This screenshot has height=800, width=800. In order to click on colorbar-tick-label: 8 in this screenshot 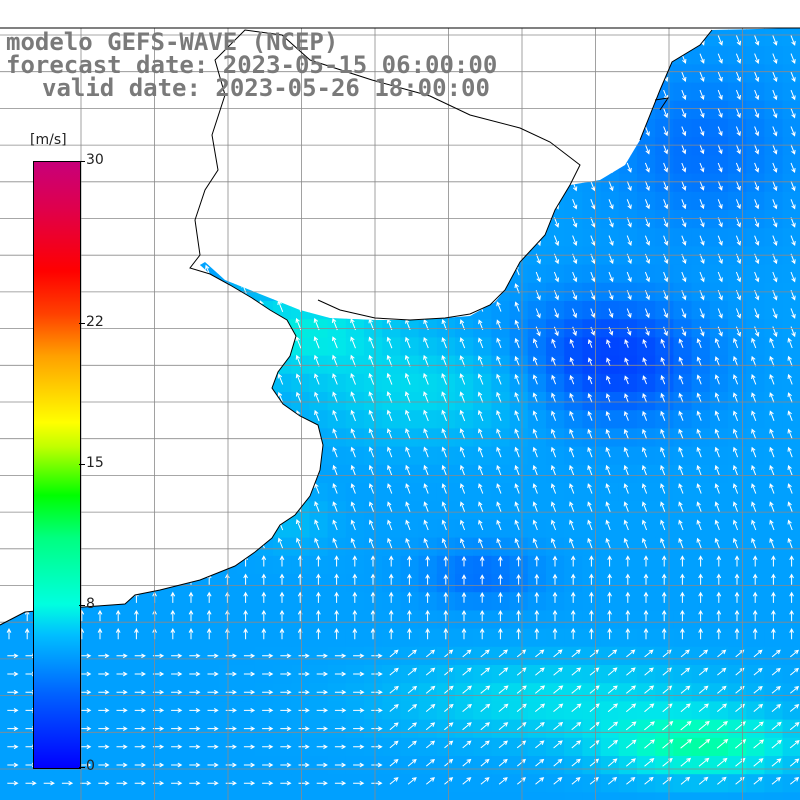, I will do `click(90, 604)`.